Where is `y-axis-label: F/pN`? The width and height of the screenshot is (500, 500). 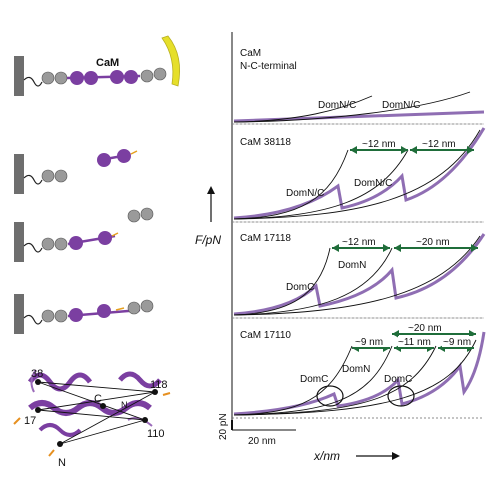 y-axis-label: F/pN is located at coordinates (208, 240).